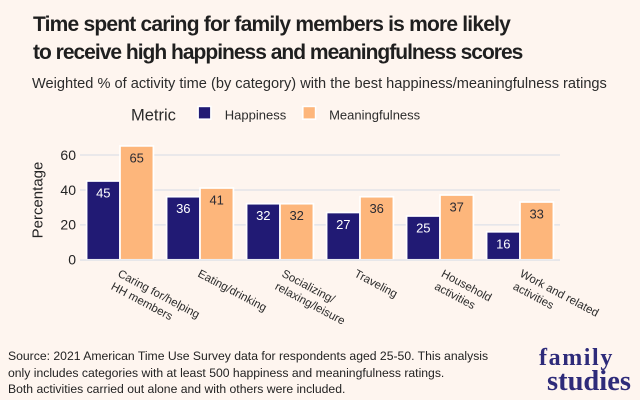 The height and width of the screenshot is (400, 640). Describe the element at coordinates (68, 225) in the screenshot. I see `svg-text: 20` at that location.